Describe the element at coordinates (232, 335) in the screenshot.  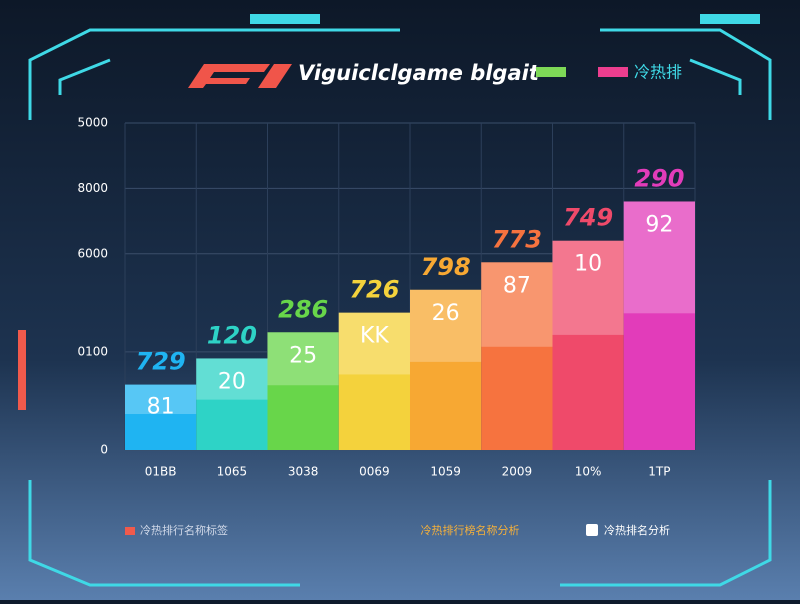
I see `bar-top-label: 120` at that location.